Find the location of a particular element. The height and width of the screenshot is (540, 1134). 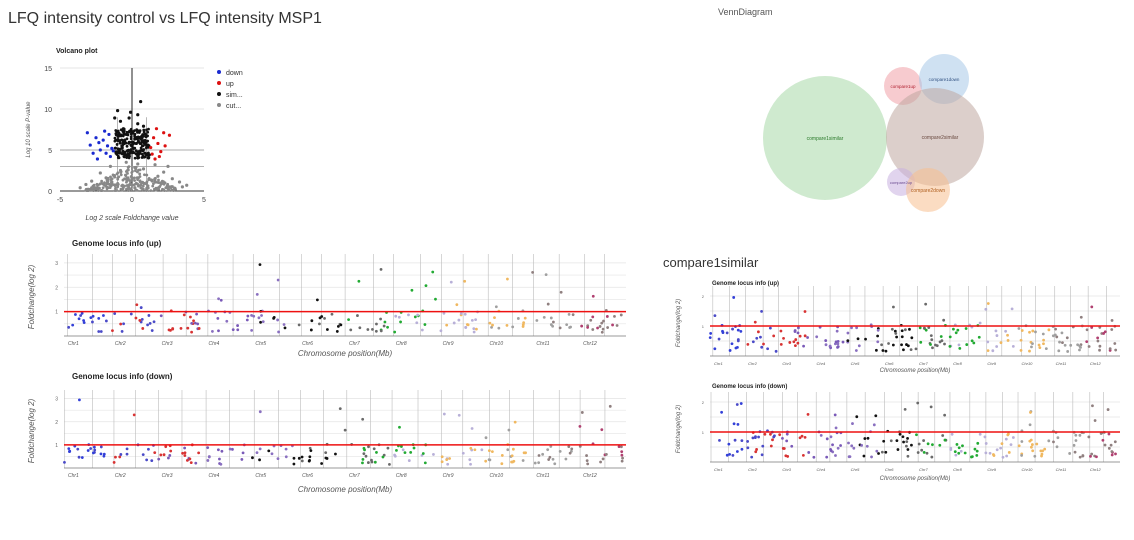

genome-chr-label: Chr3 is located at coordinates (167, 344).